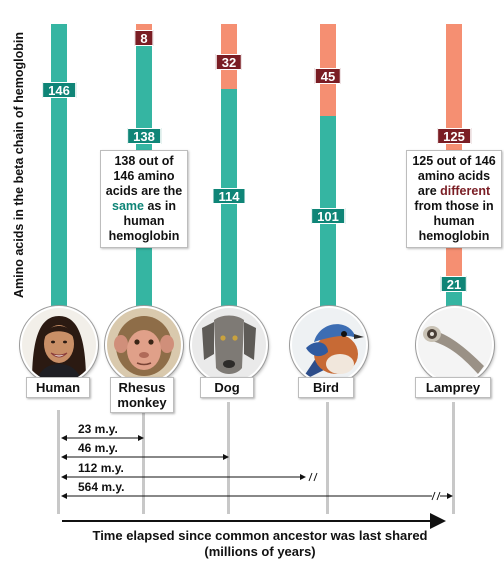  Describe the element at coordinates (465, 191) in the screenshot. I see `different-highlight: different` at that location.